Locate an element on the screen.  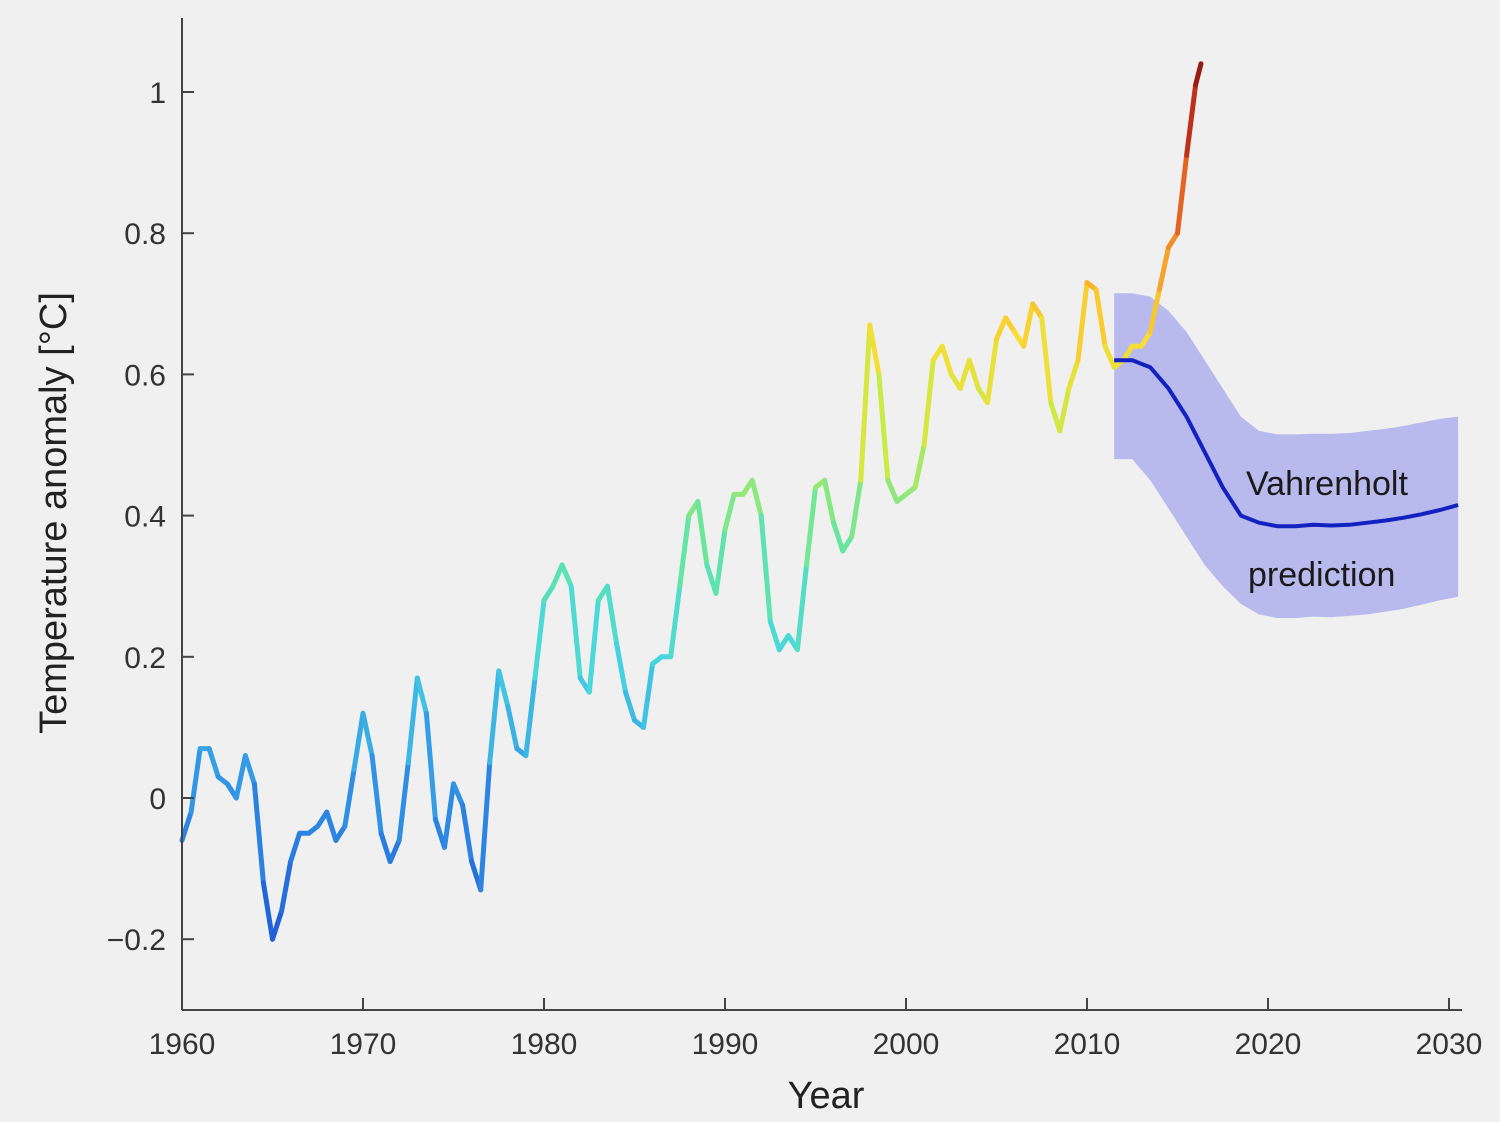
y-axis-title: Temperature anomaly [°C] is located at coordinates (54, 513).